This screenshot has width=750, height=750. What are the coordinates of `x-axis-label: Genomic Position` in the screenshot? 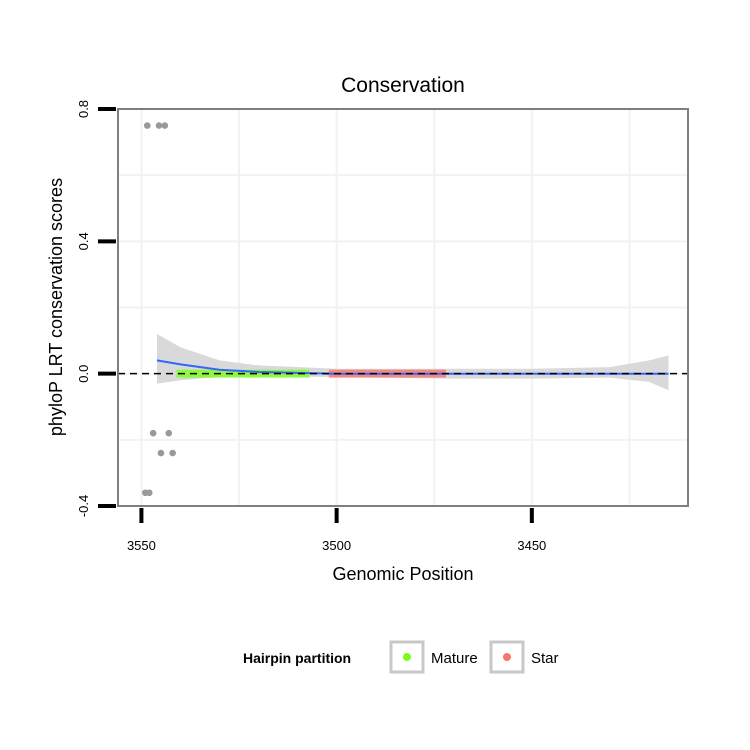 It's located at (402, 574).